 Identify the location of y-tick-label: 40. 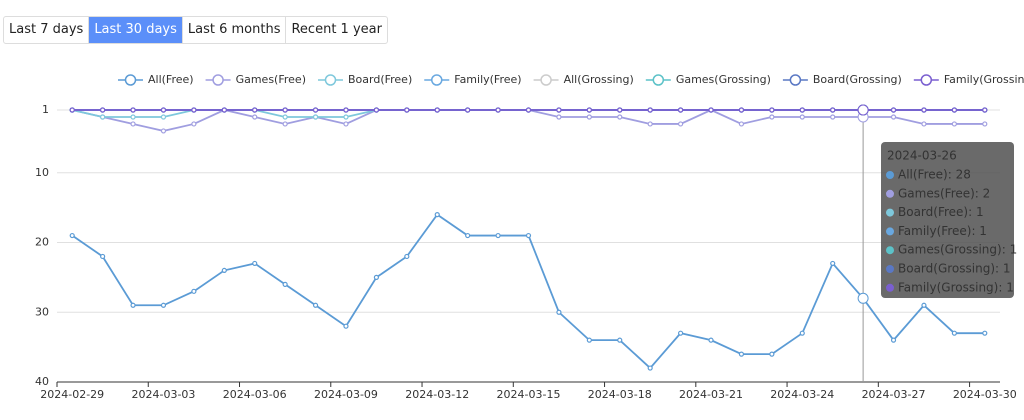
(42, 381).